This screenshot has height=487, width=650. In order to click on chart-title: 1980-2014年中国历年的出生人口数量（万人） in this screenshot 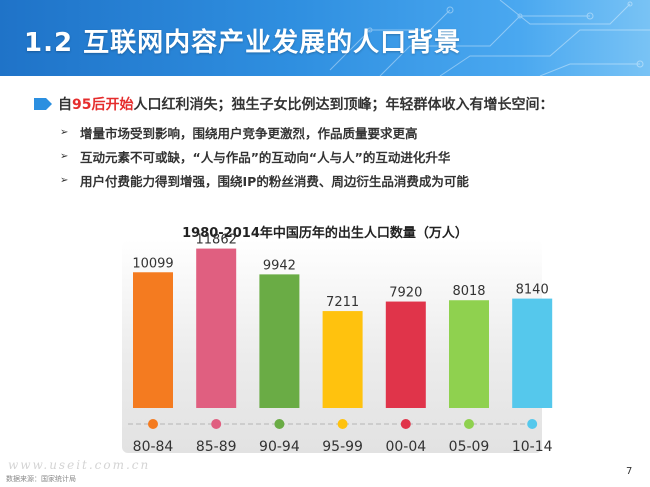, I will do `click(325, 233)`.